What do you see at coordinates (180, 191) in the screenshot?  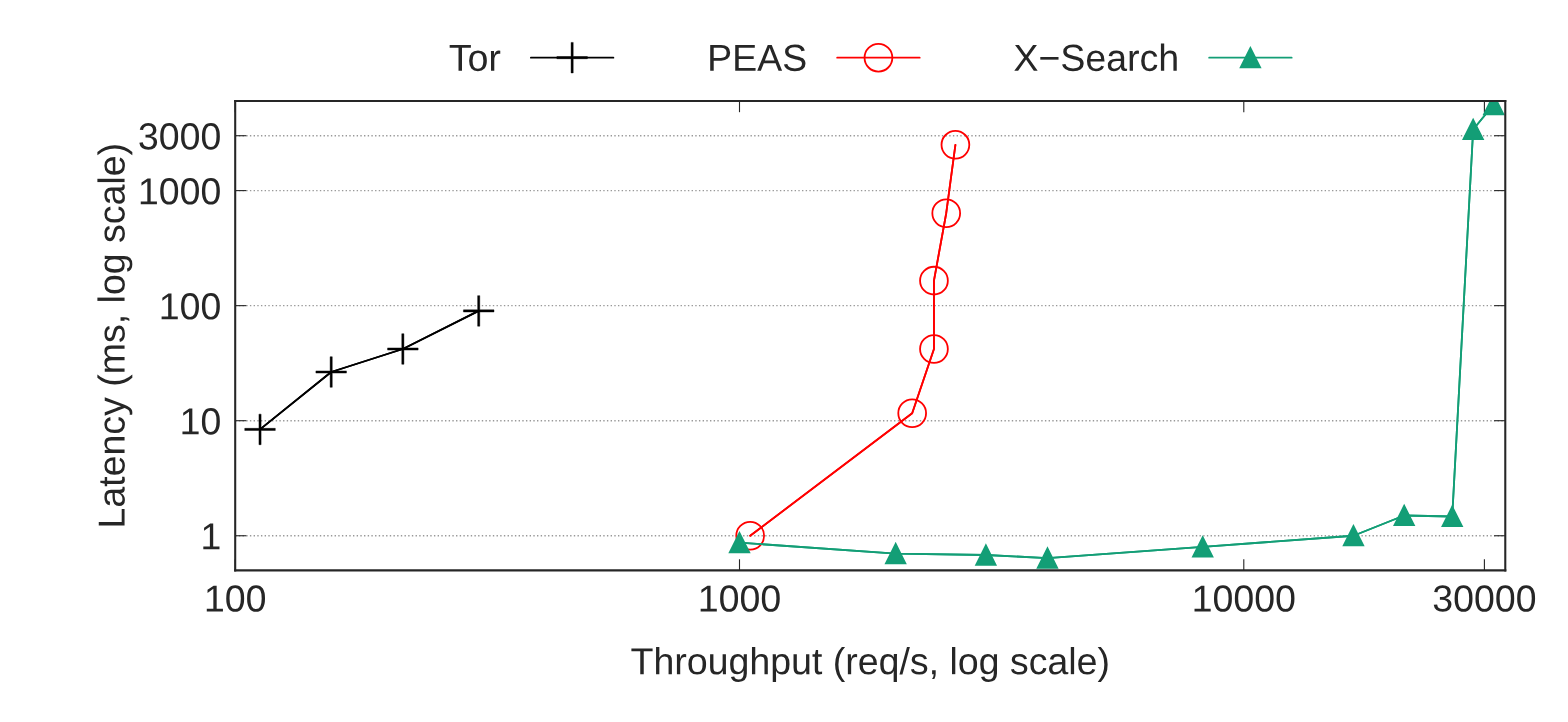 I see `y-tick-label: 1000` at bounding box center [180, 191].